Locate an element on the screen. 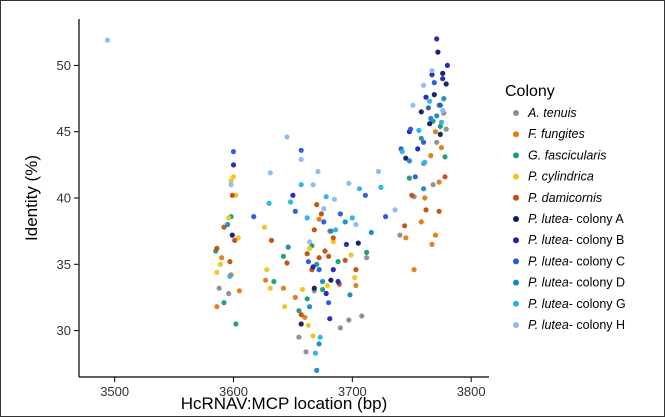 The image size is (665, 417). legend-label-1: F. fungites is located at coordinates (556, 134).